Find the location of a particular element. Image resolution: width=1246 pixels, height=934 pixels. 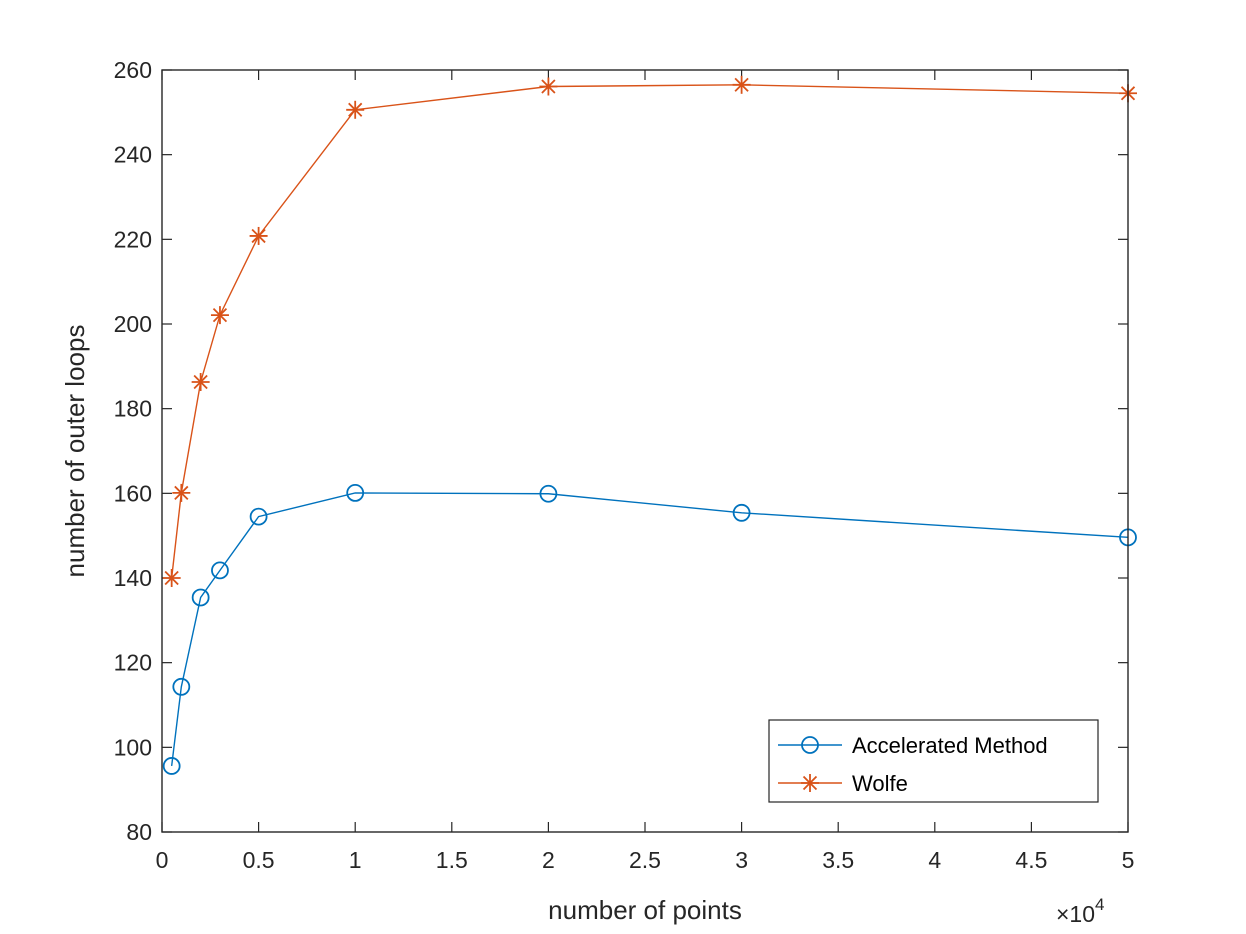

x-tick-label: 4 is located at coordinates (934, 860).